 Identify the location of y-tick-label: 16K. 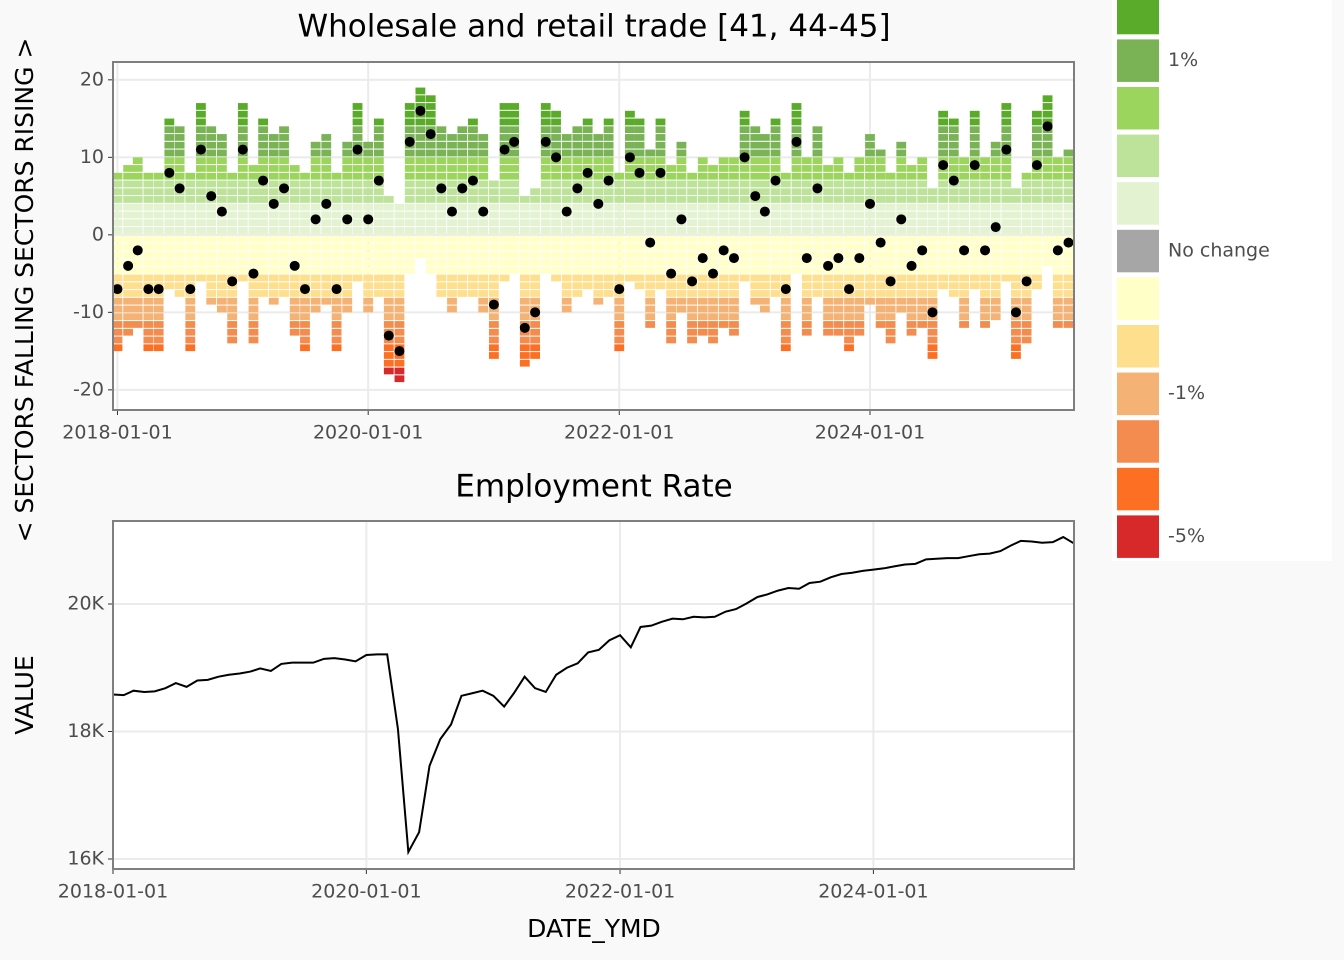
(85, 858).